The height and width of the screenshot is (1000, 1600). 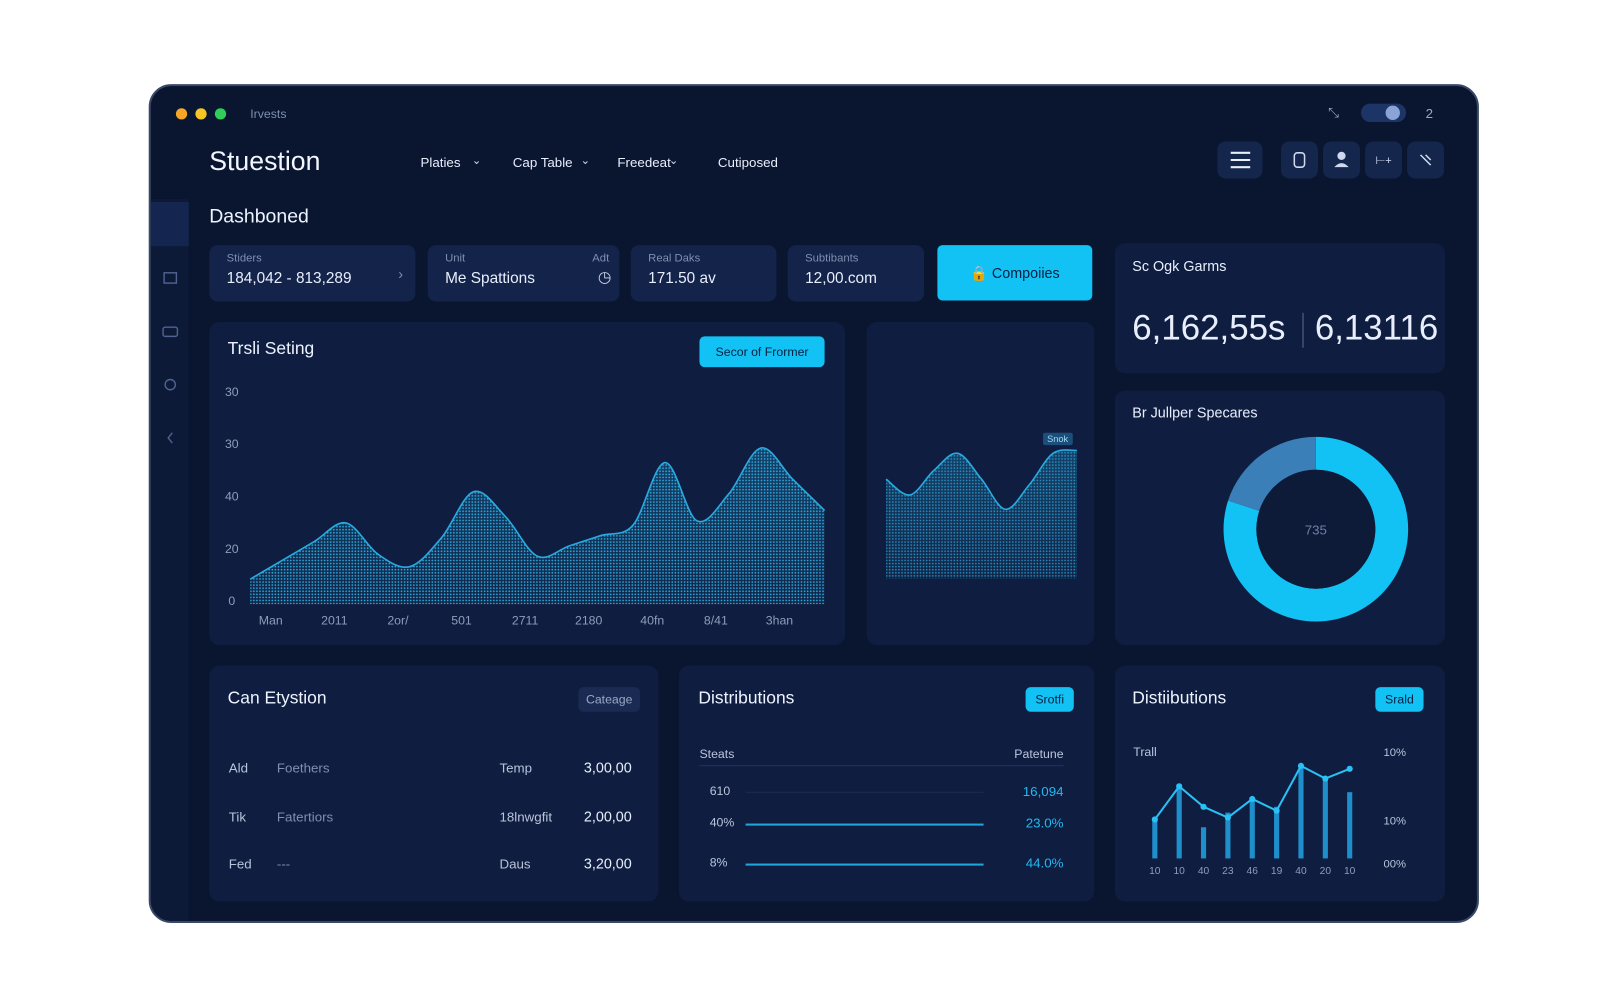 I want to click on x-tick-label: 2711, so click(x=525, y=621).